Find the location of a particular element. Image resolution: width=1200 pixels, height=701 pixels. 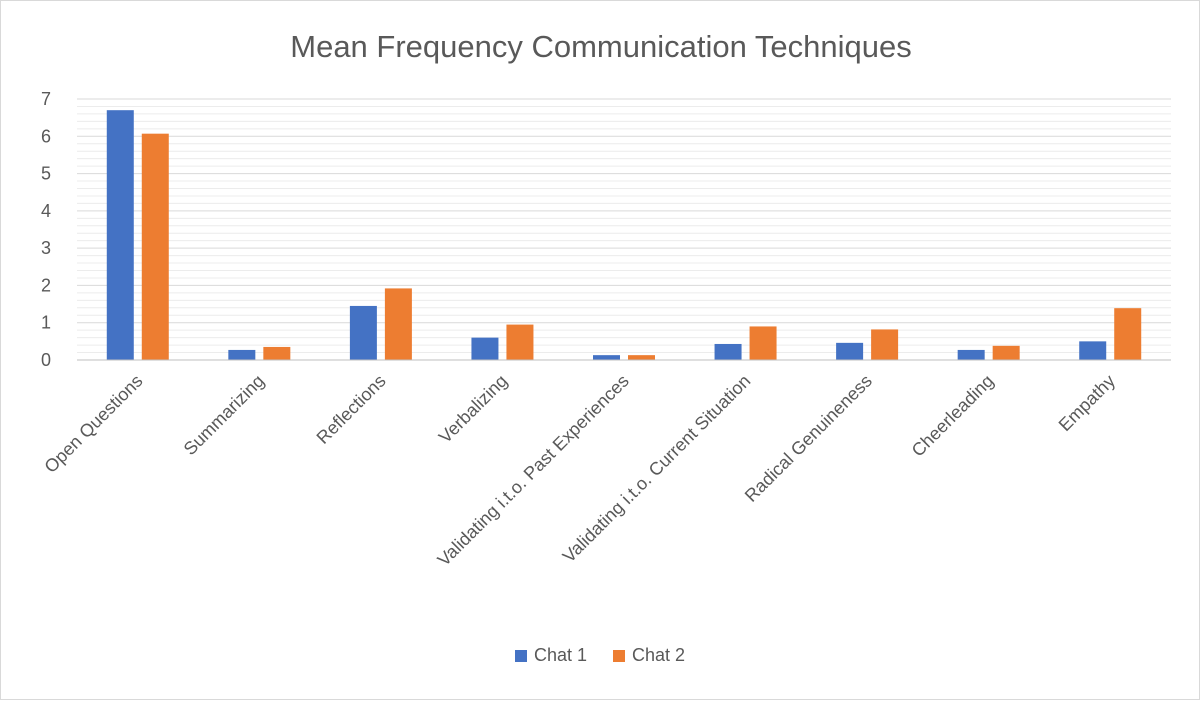

x-category-label: Validating i.t.o. Past Experiences is located at coordinates (533, 470).